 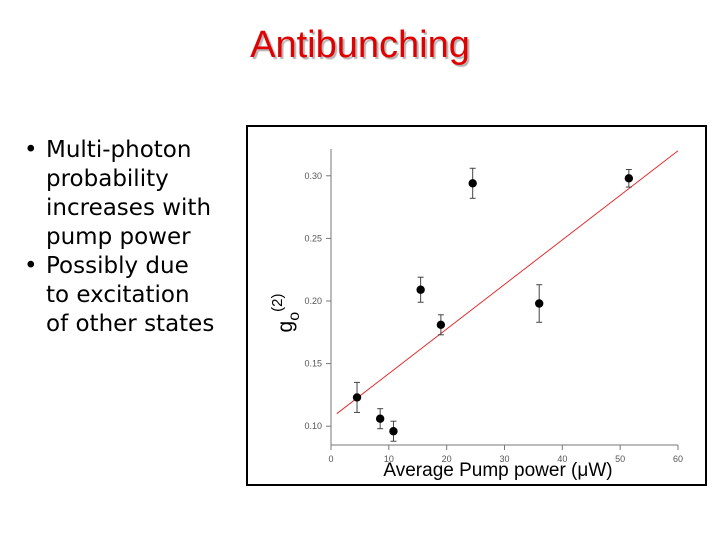 I want to click on y-axis-label: go(2), so click(x=286, y=313).